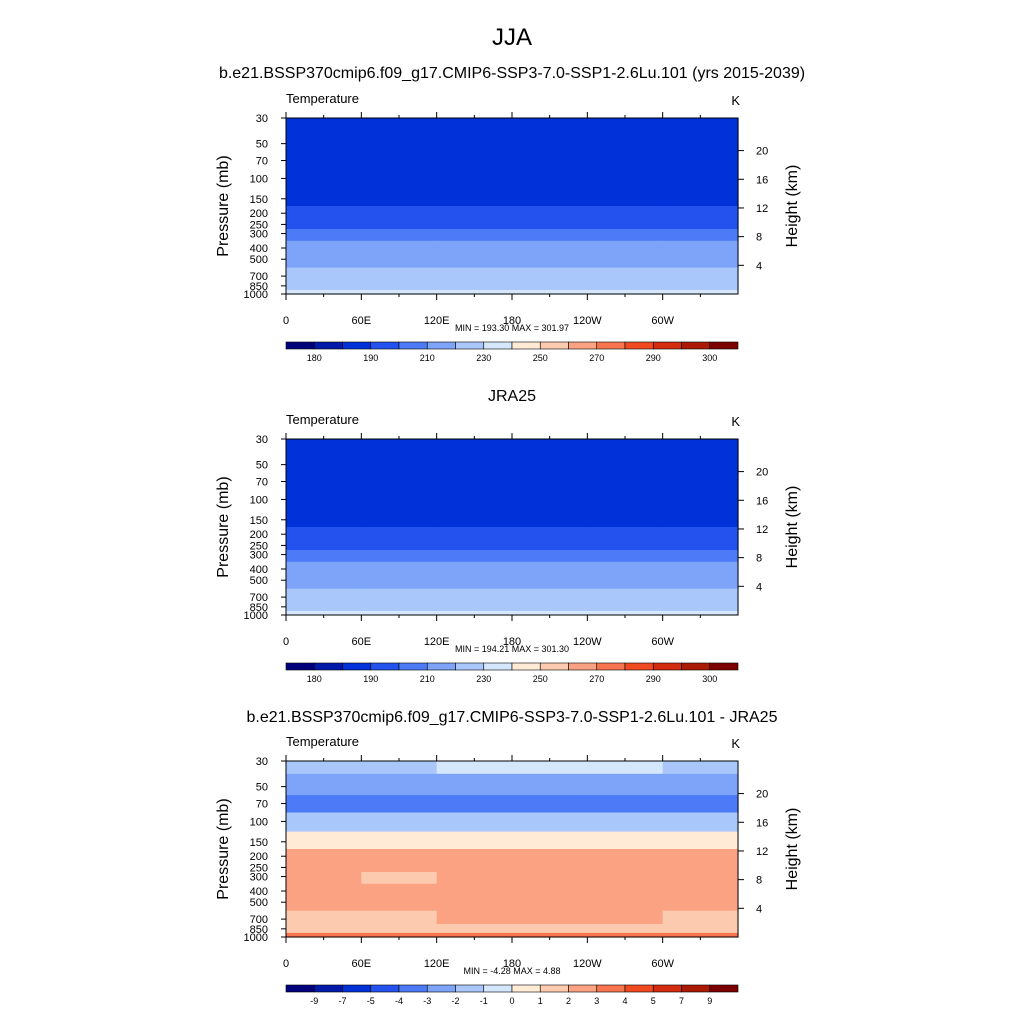 Image resolution: width=1024 pixels, height=1029 pixels. I want to click on x-tick-label: 120W, so click(587, 321).